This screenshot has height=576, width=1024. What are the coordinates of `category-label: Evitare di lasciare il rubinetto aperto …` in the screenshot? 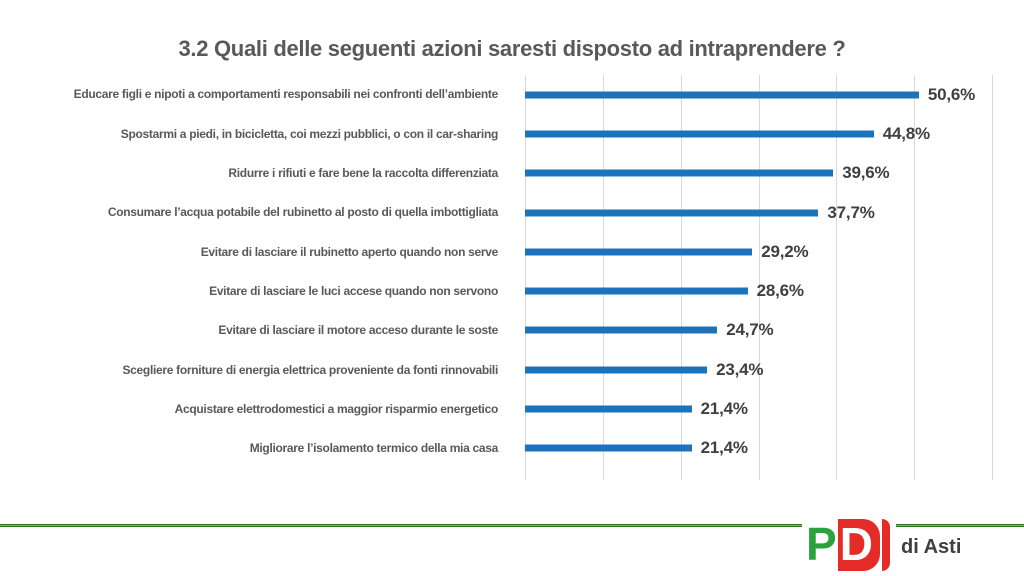 It's located at (349, 251).